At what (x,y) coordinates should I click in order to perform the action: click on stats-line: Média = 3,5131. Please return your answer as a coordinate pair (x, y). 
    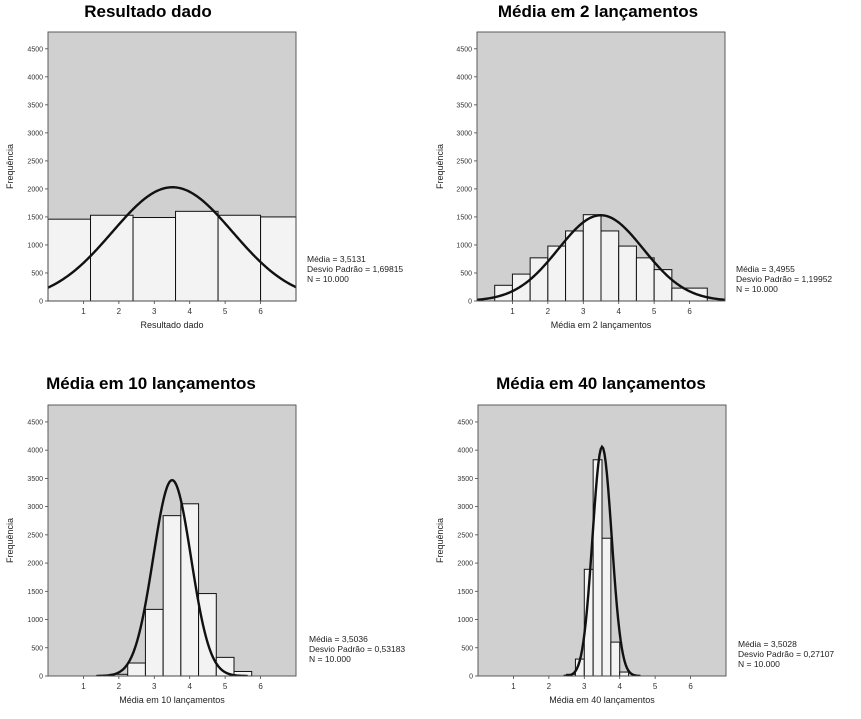
    Looking at the image, I should click on (336, 259).